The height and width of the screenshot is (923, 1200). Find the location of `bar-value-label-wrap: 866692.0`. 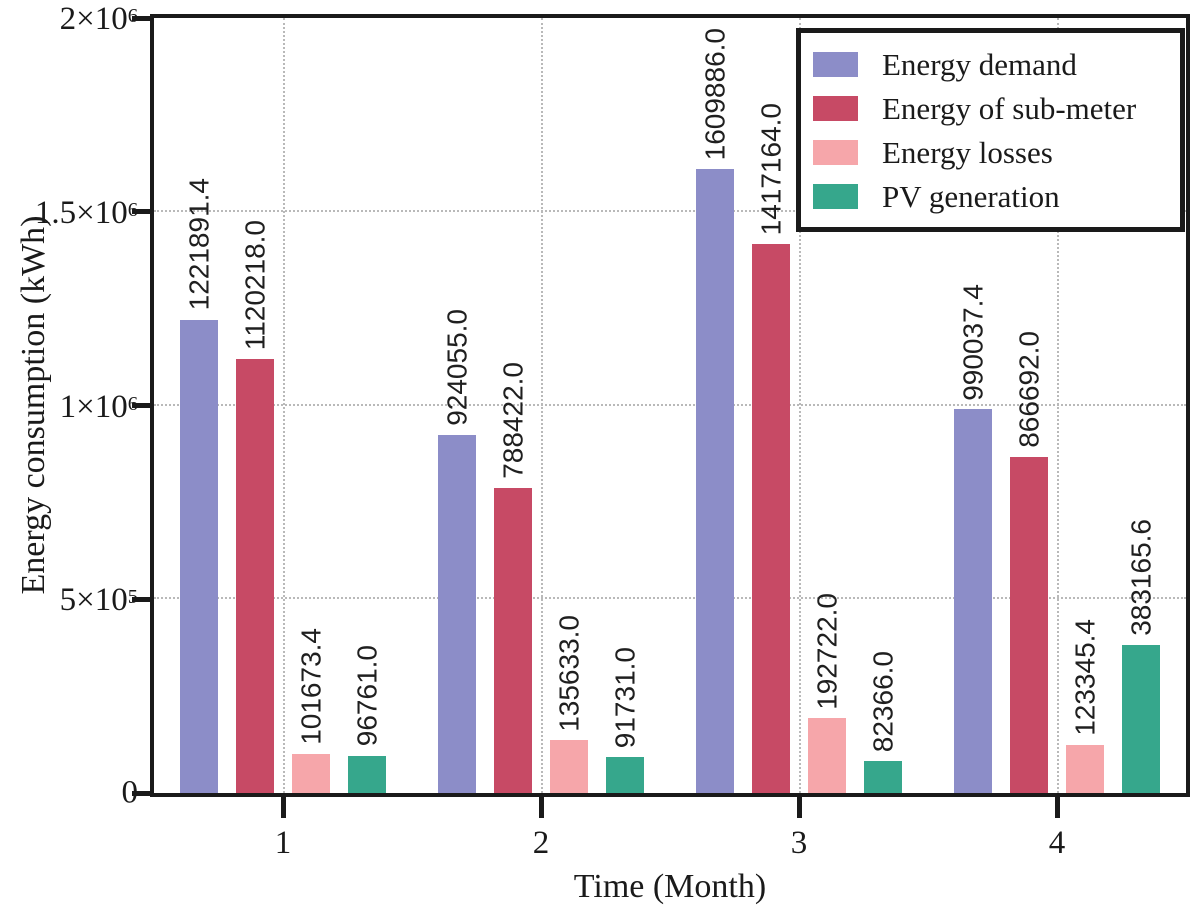

bar-value-label-wrap: 866692.0 is located at coordinates (1029, 390).